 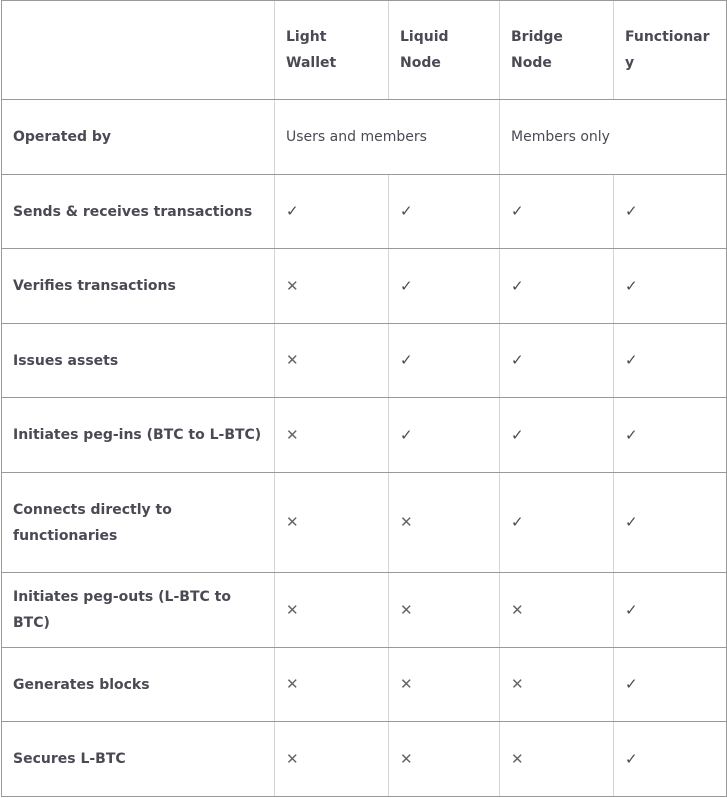 I want to click on corner-cell, so click(x=138, y=50).